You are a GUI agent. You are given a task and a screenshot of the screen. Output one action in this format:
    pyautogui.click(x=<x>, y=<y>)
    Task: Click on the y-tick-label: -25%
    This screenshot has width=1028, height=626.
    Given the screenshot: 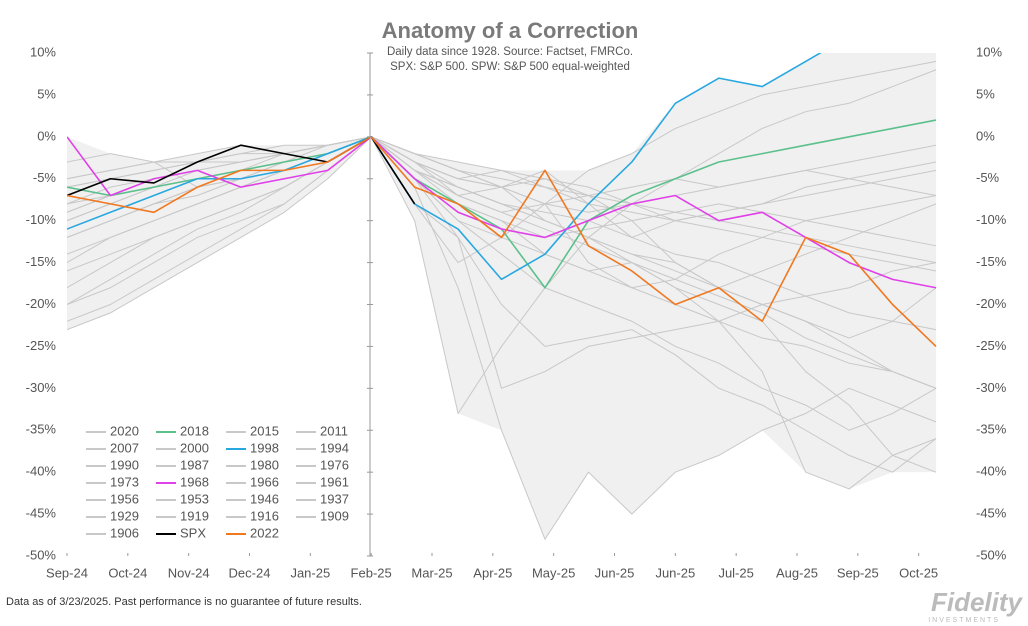 What is the action you would take?
    pyautogui.click(x=41, y=345)
    